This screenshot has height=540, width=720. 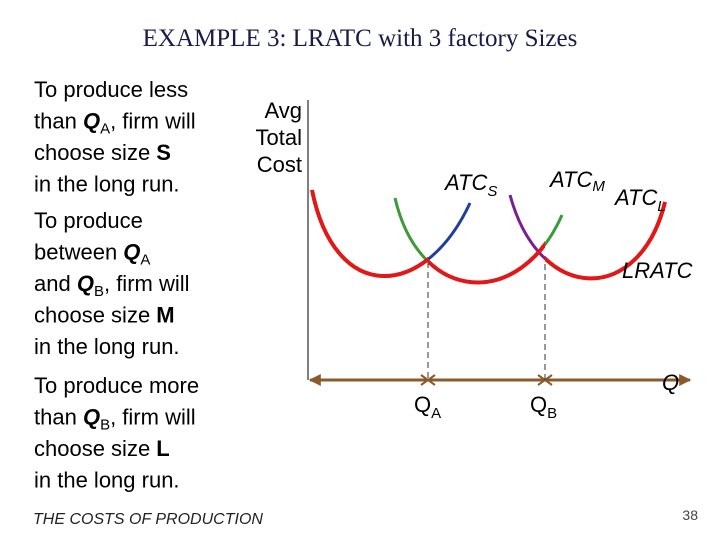 What do you see at coordinates (552, 413) in the screenshot?
I see `label-sub: B` at bounding box center [552, 413].